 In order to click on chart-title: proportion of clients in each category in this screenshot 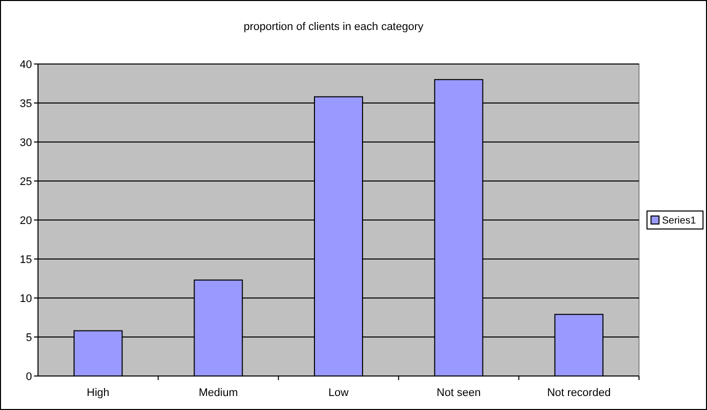, I will do `click(334, 27)`.